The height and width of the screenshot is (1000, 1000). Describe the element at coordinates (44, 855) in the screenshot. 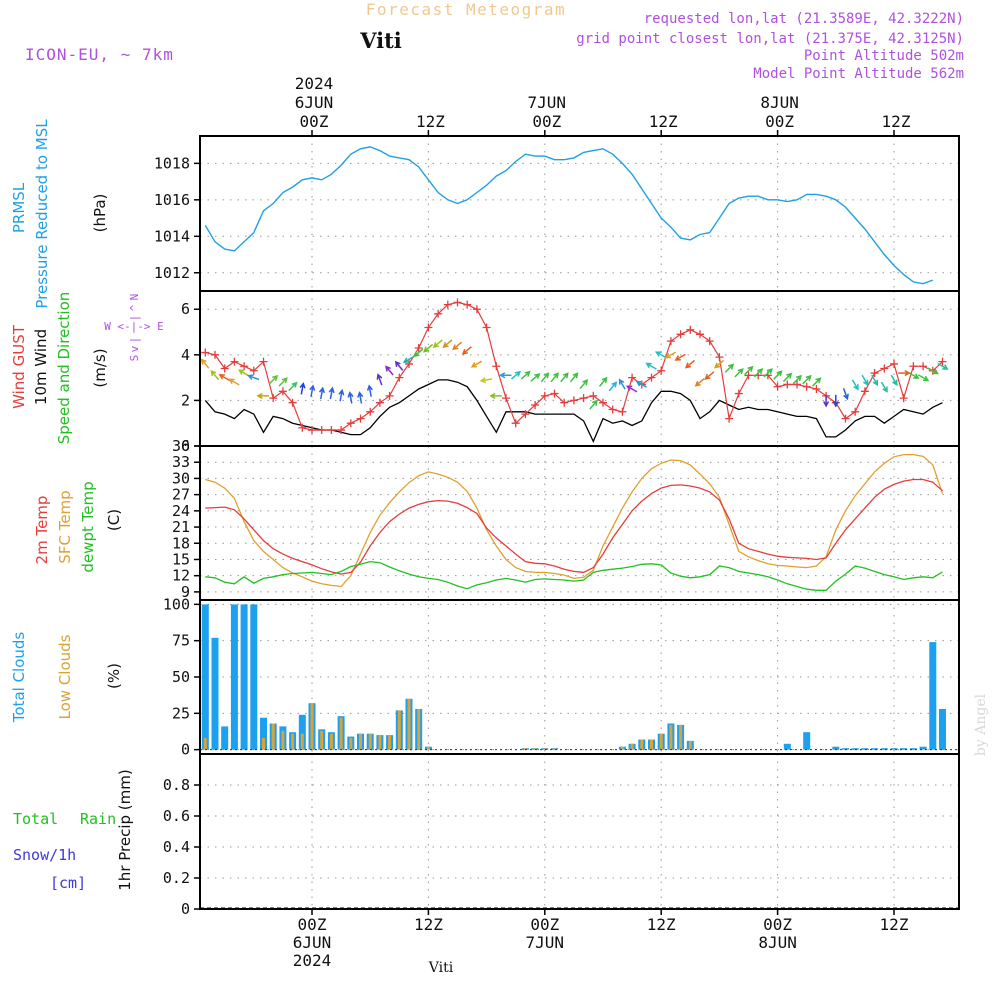

I see `snow-label: Snow/1h` at that location.